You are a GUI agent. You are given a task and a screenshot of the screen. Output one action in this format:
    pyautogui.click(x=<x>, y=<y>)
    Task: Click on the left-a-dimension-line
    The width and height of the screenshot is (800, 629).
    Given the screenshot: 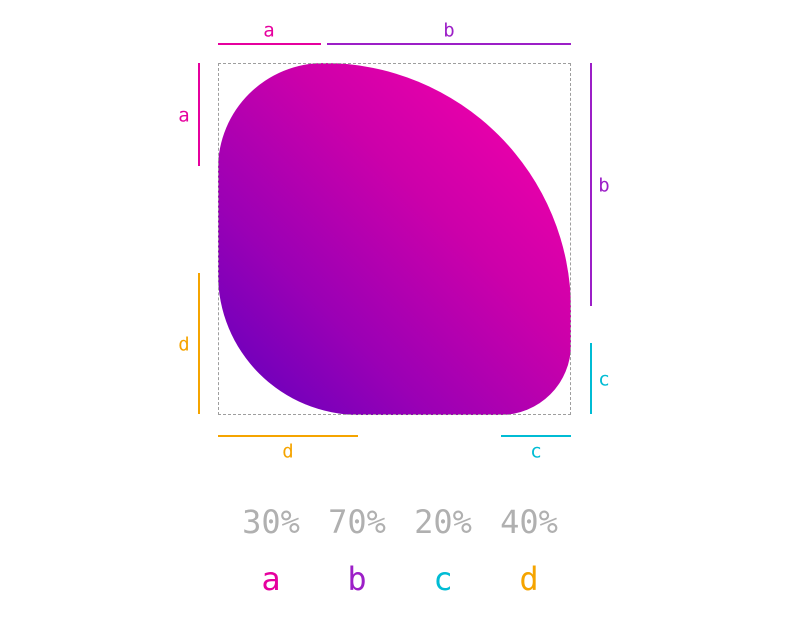 What is the action you would take?
    pyautogui.click(x=199, y=114)
    